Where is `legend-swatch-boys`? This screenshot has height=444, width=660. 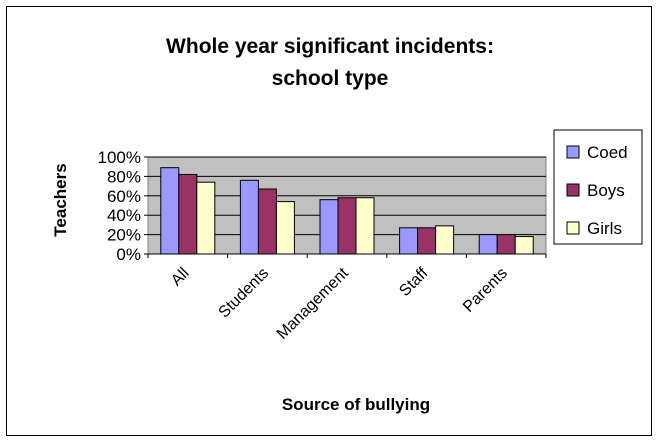 legend-swatch-boys is located at coordinates (573, 190).